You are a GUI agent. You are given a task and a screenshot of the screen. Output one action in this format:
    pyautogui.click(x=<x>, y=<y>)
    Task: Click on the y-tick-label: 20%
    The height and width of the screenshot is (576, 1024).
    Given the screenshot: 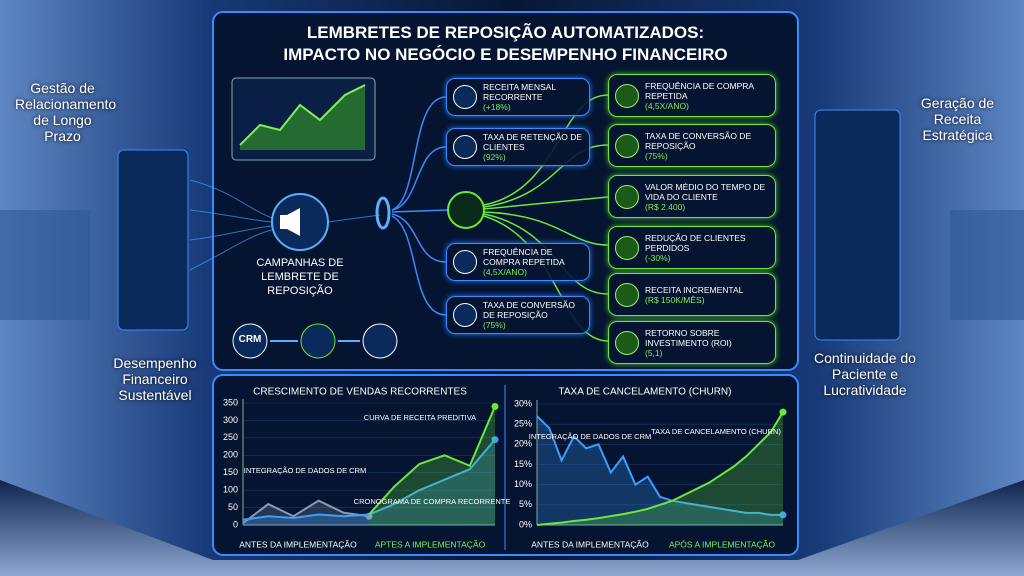 What is the action you would take?
    pyautogui.click(x=523, y=444)
    